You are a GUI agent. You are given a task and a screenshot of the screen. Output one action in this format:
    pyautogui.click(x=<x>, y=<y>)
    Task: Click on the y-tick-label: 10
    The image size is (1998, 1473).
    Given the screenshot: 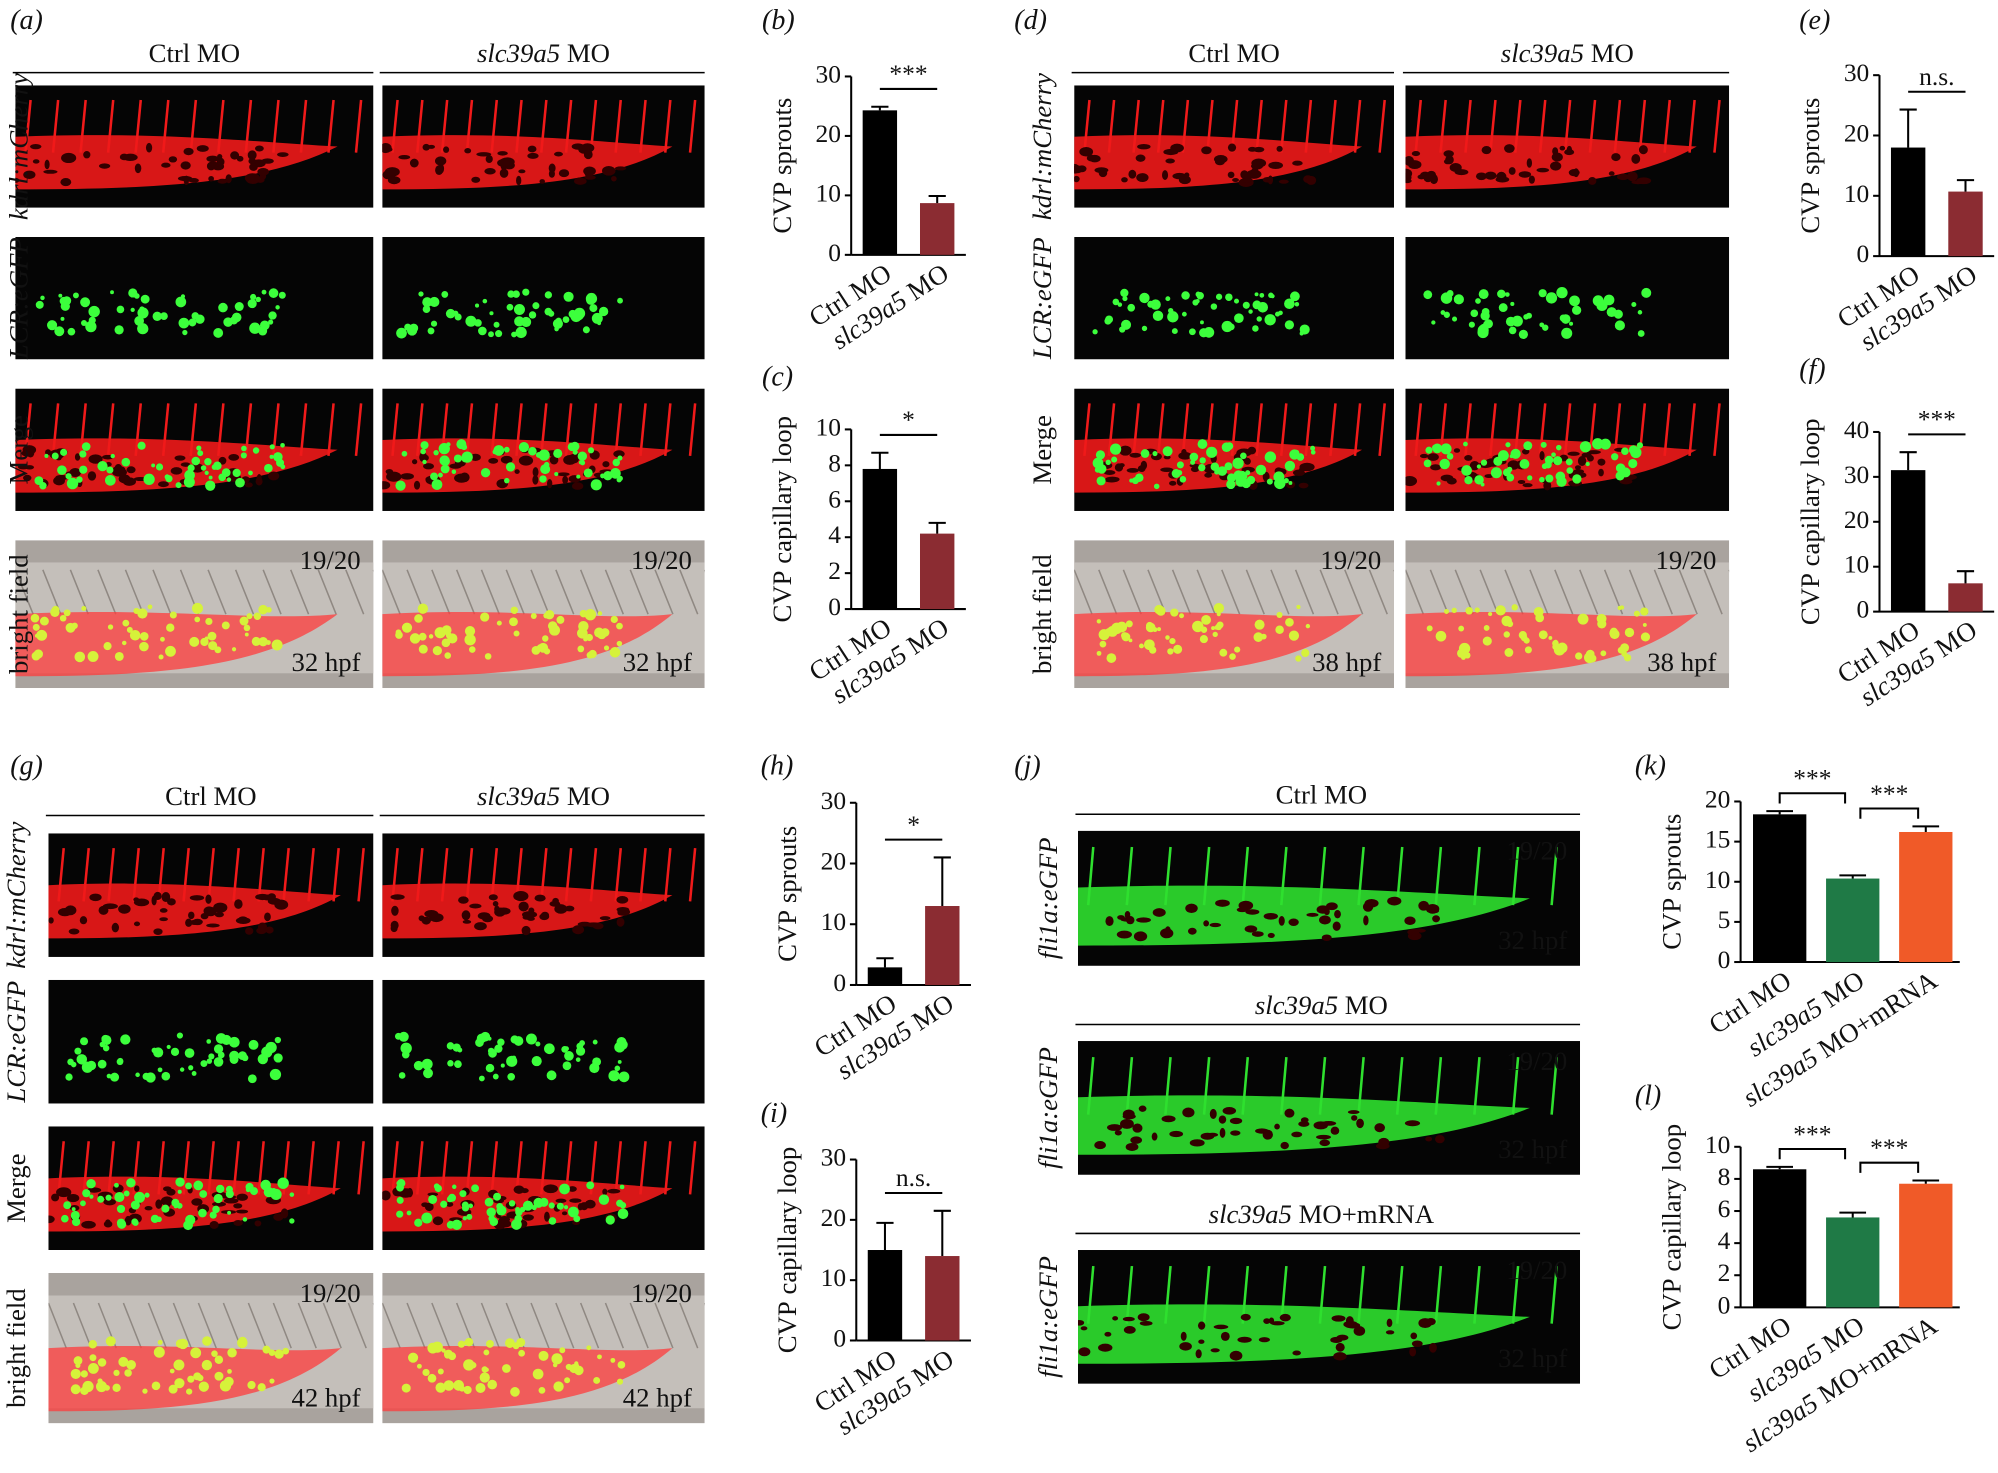 What is the action you would take?
    pyautogui.click(x=833, y=1277)
    